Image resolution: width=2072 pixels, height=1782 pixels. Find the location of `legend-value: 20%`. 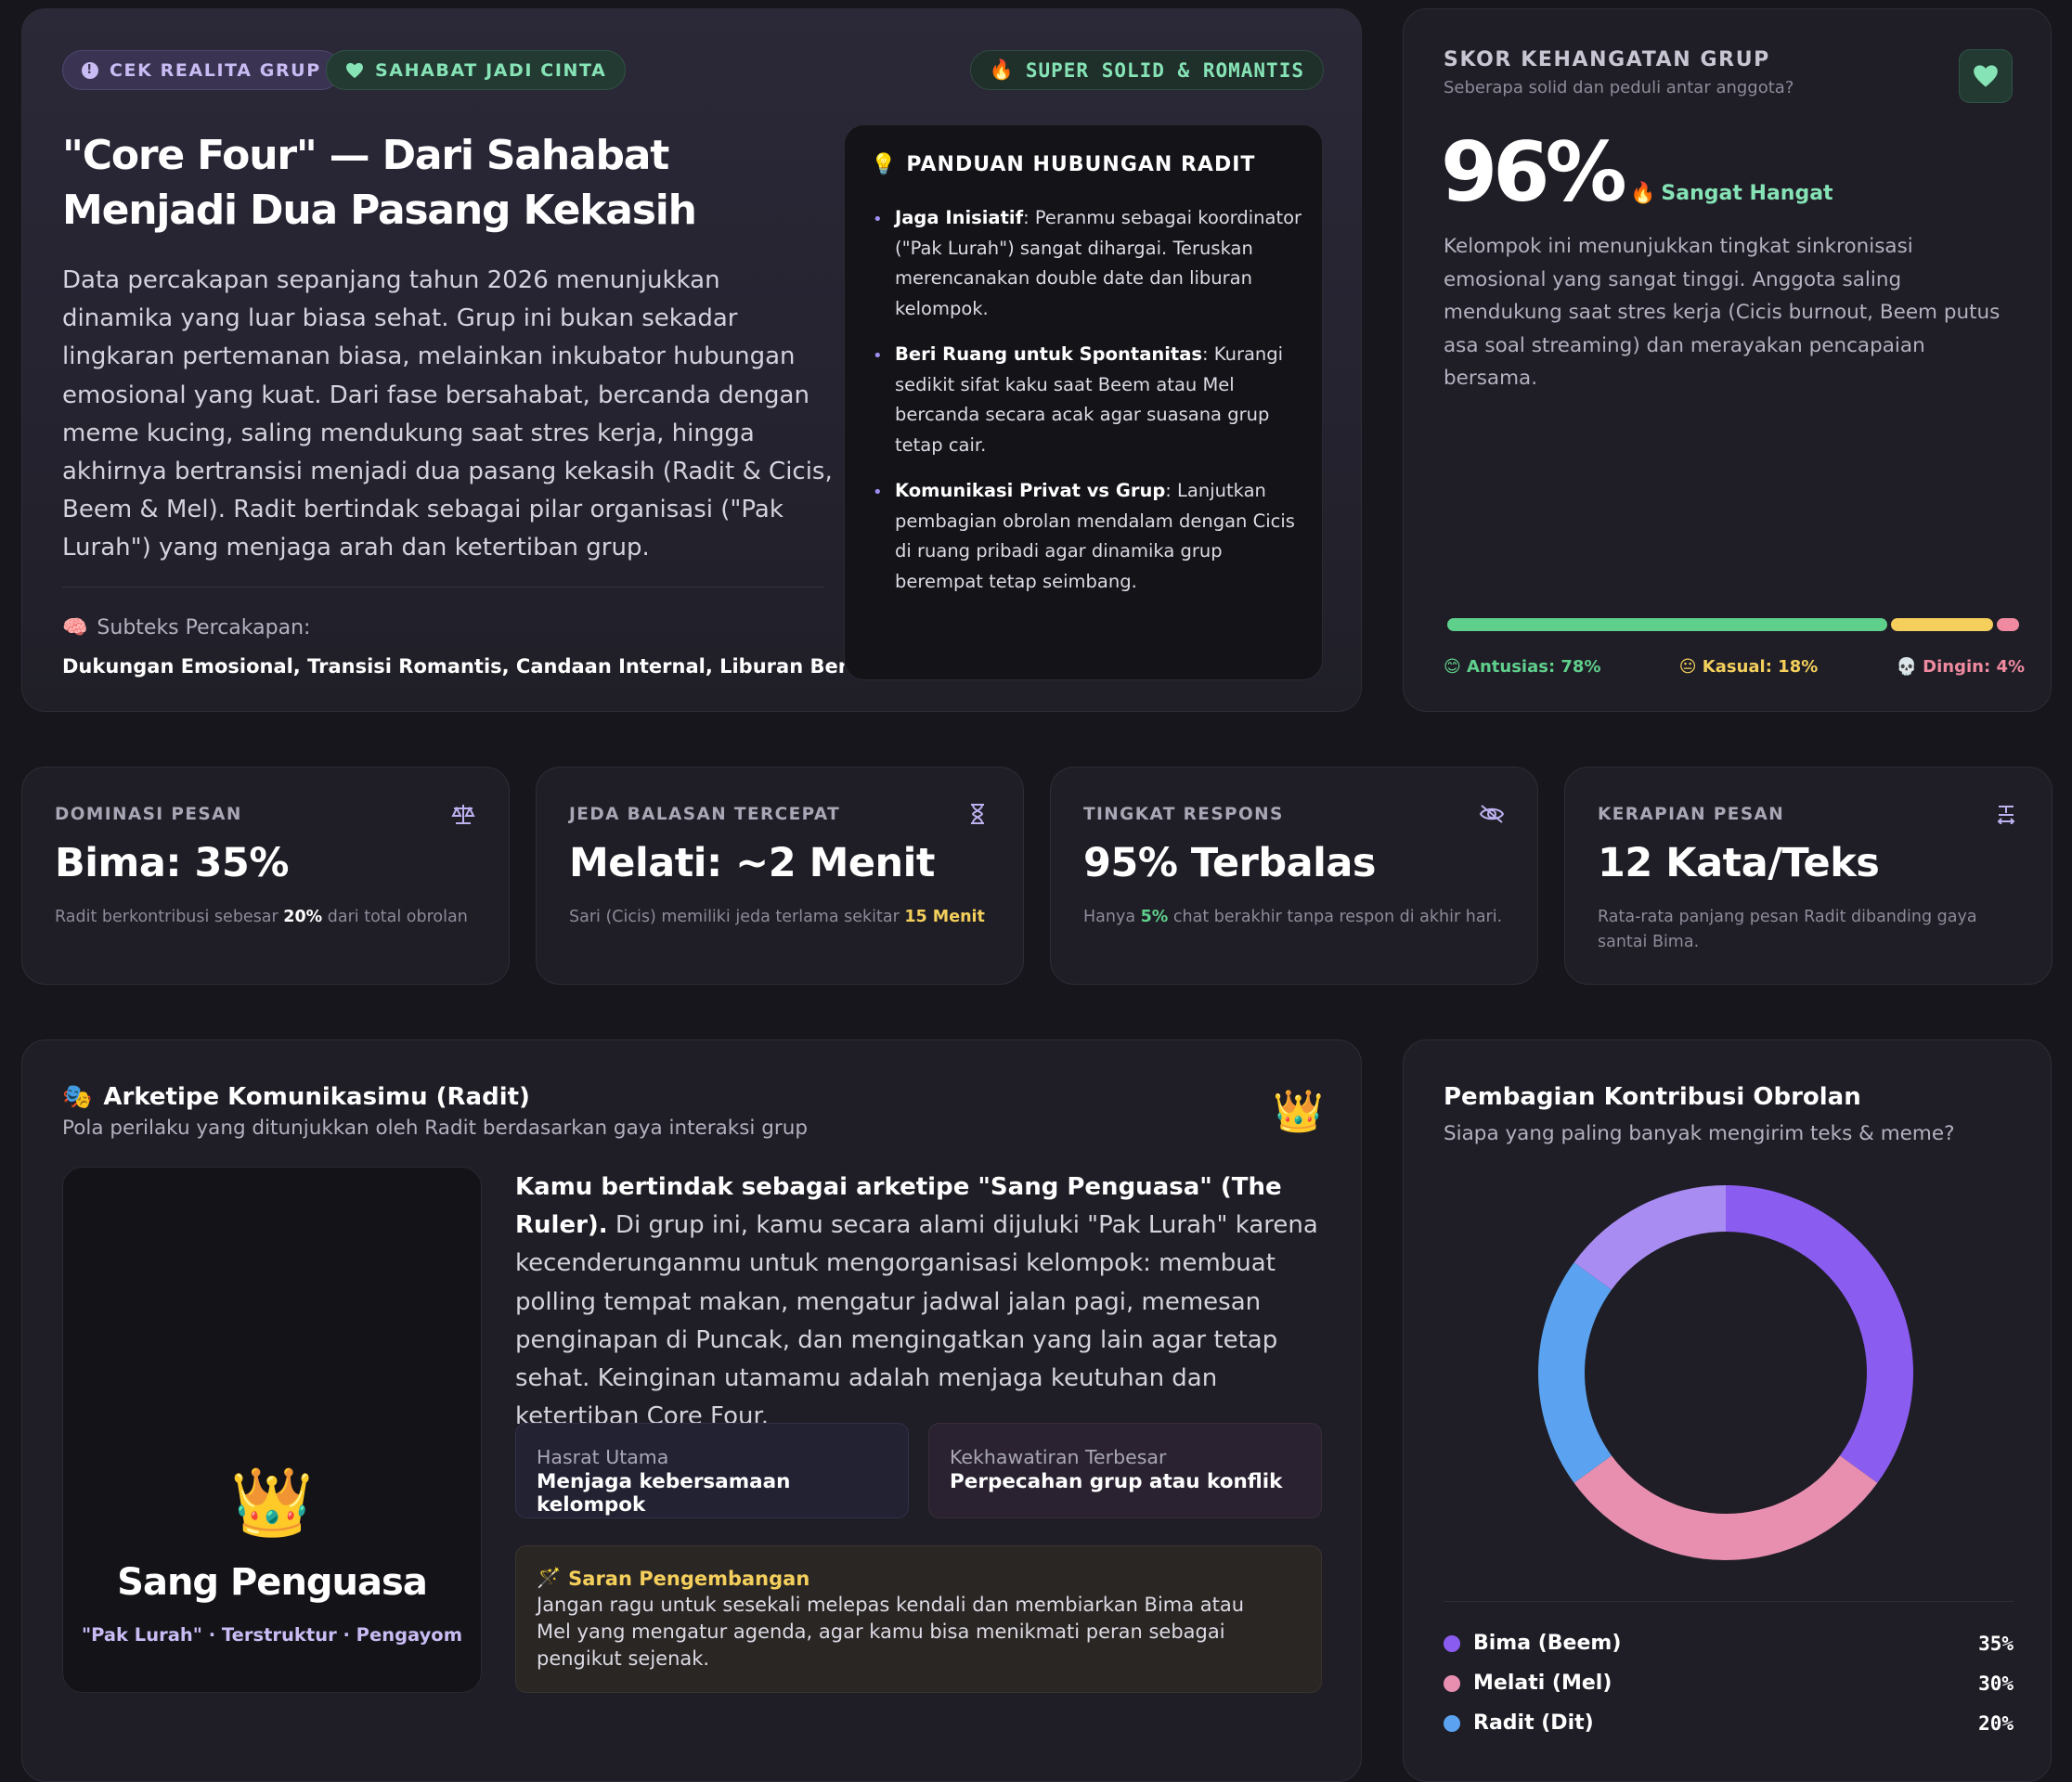

legend-value: 20% is located at coordinates (1996, 1723).